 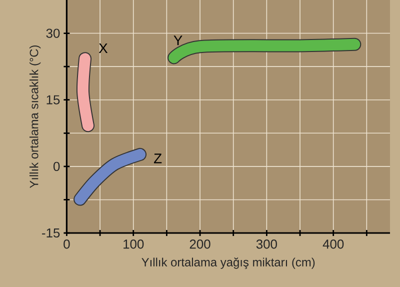 I want to click on series-label: Y, so click(x=178, y=41).